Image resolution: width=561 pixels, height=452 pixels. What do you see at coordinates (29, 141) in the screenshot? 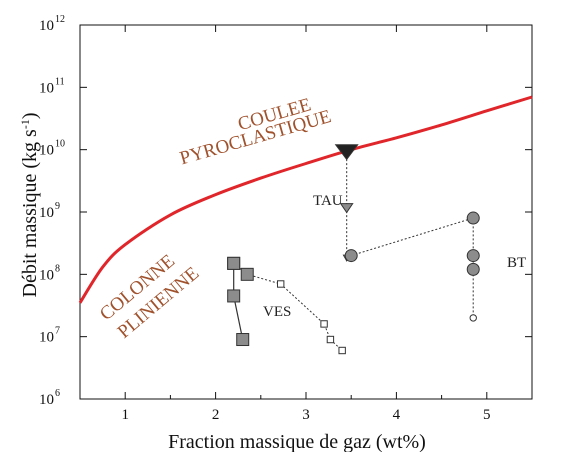
I see `y-axis-title-unit: (kg s-1)` at bounding box center [29, 141].